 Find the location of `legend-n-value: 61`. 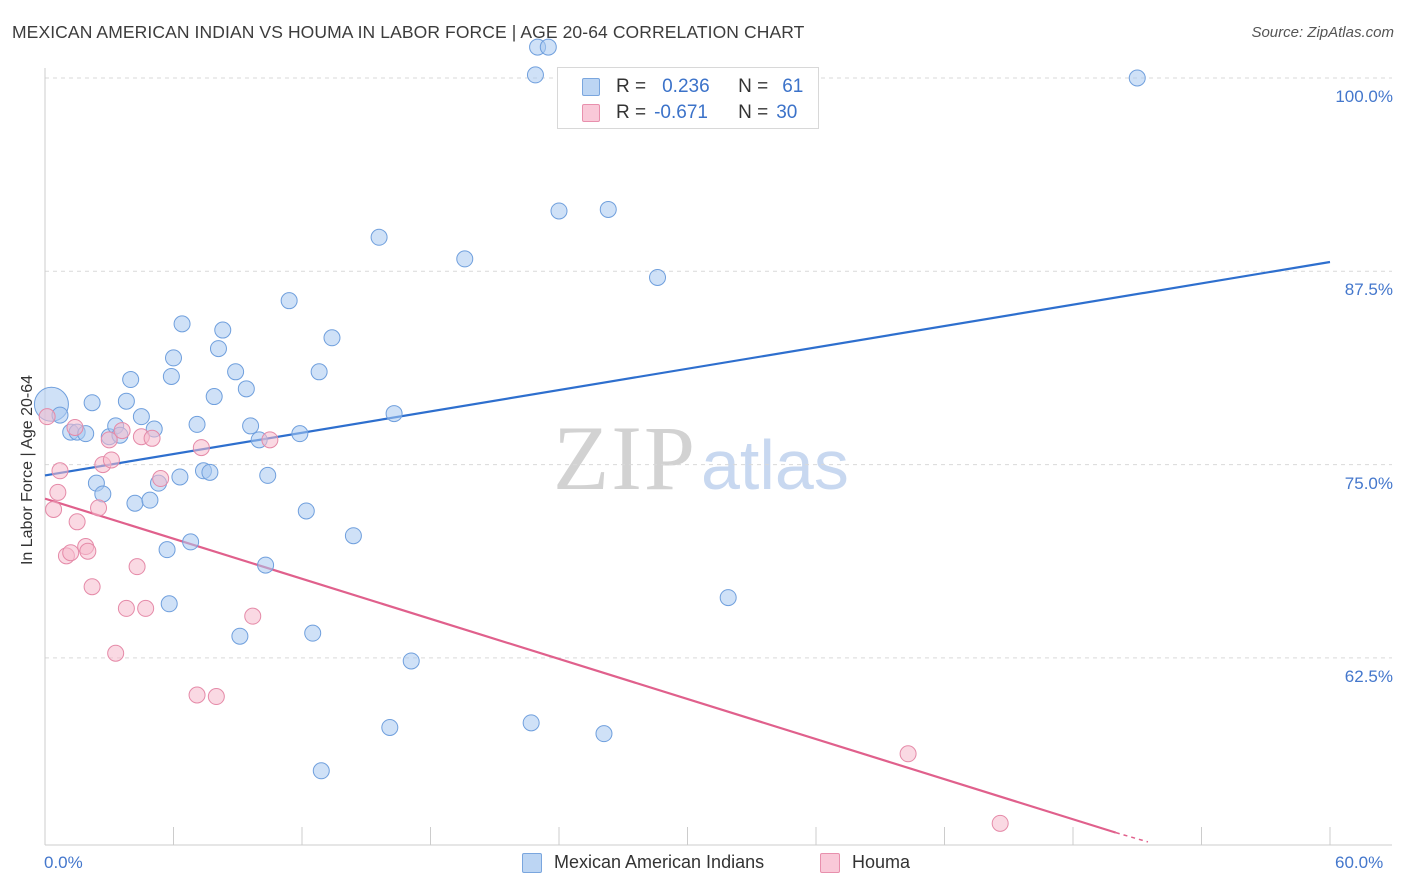

legend-n-value: 61 is located at coordinates (793, 86).